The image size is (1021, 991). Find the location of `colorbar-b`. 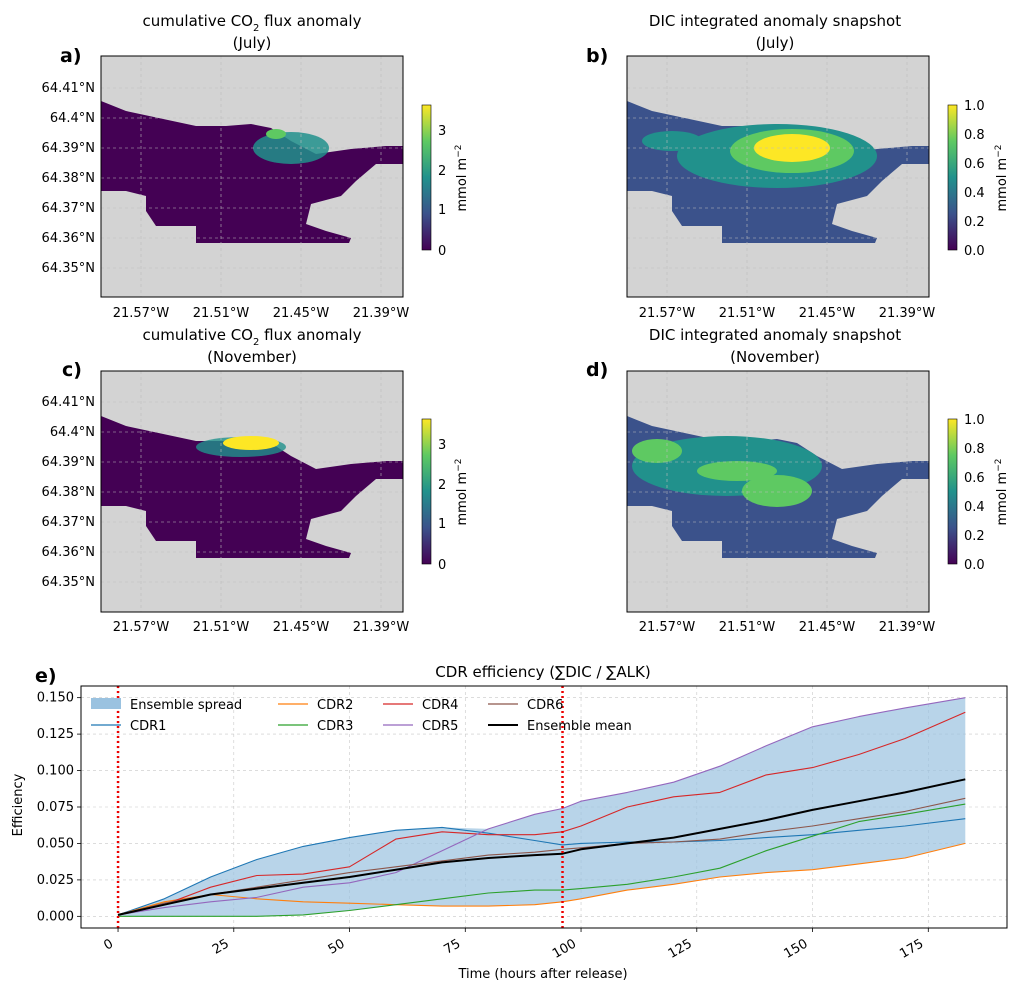

colorbar-b is located at coordinates (952, 177).